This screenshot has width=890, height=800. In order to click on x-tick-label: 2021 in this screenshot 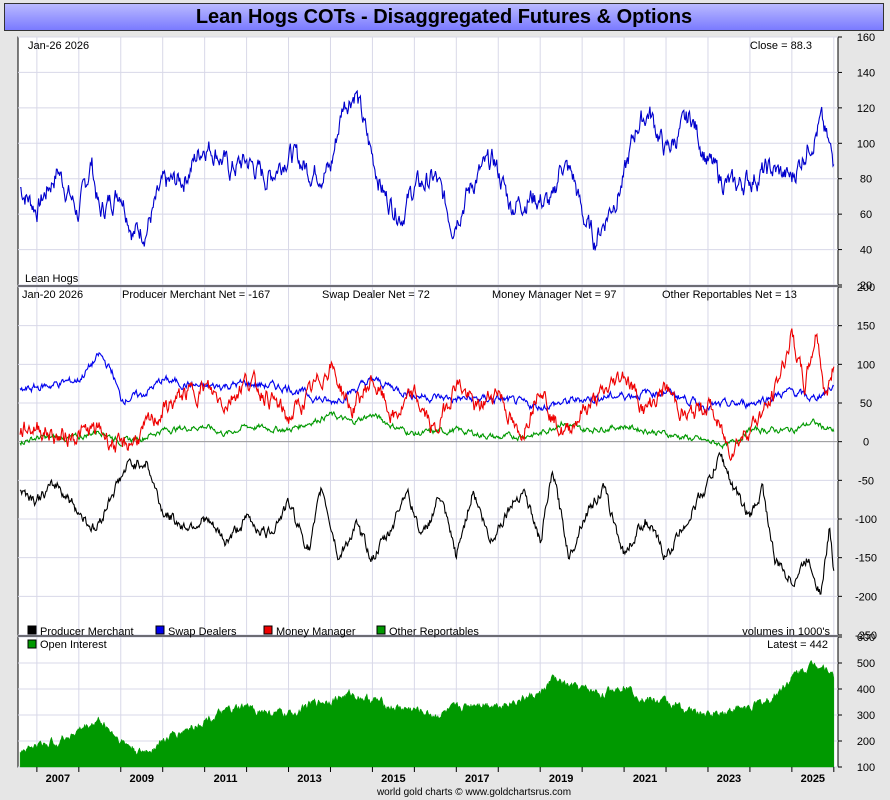, I will do `click(645, 779)`.